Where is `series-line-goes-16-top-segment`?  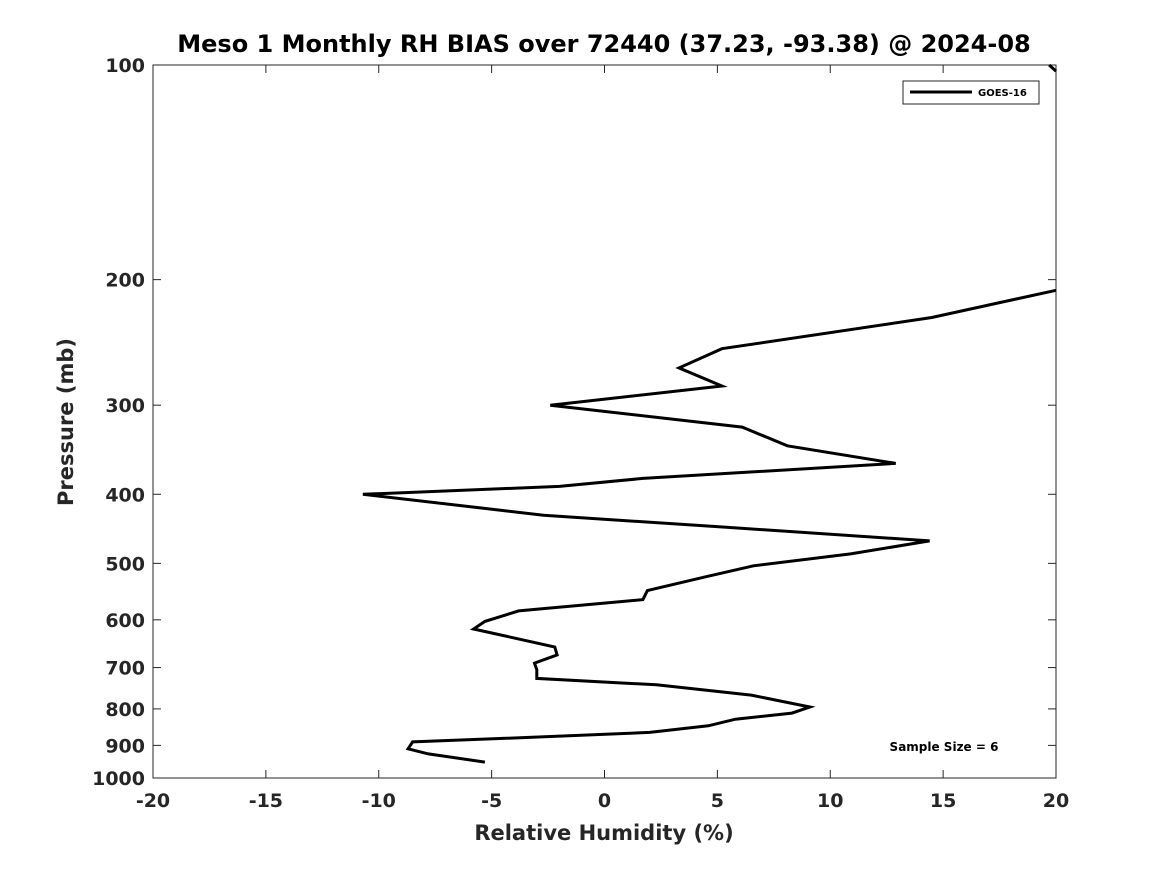
series-line-goes-16-top-segment is located at coordinates (1053, 68).